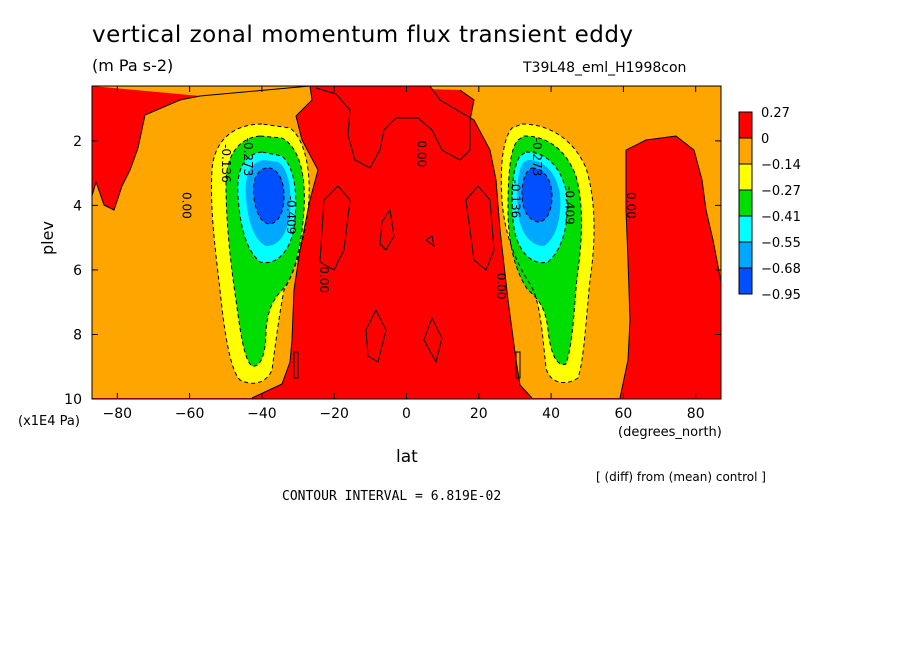  I want to click on diff-note: [ (diff) from (mean) control ], so click(681, 477).